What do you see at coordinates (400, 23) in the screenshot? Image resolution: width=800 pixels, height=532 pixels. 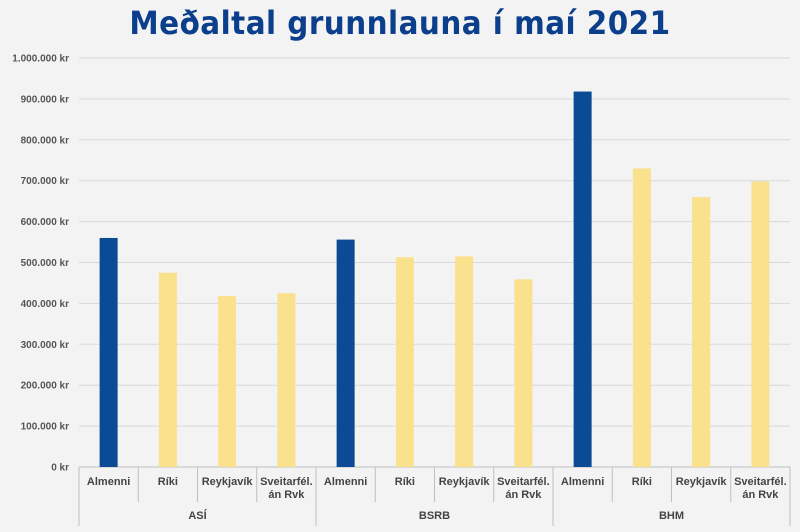 I see `chart-title: Meðaltal grunnlauna í maí 2021` at bounding box center [400, 23].